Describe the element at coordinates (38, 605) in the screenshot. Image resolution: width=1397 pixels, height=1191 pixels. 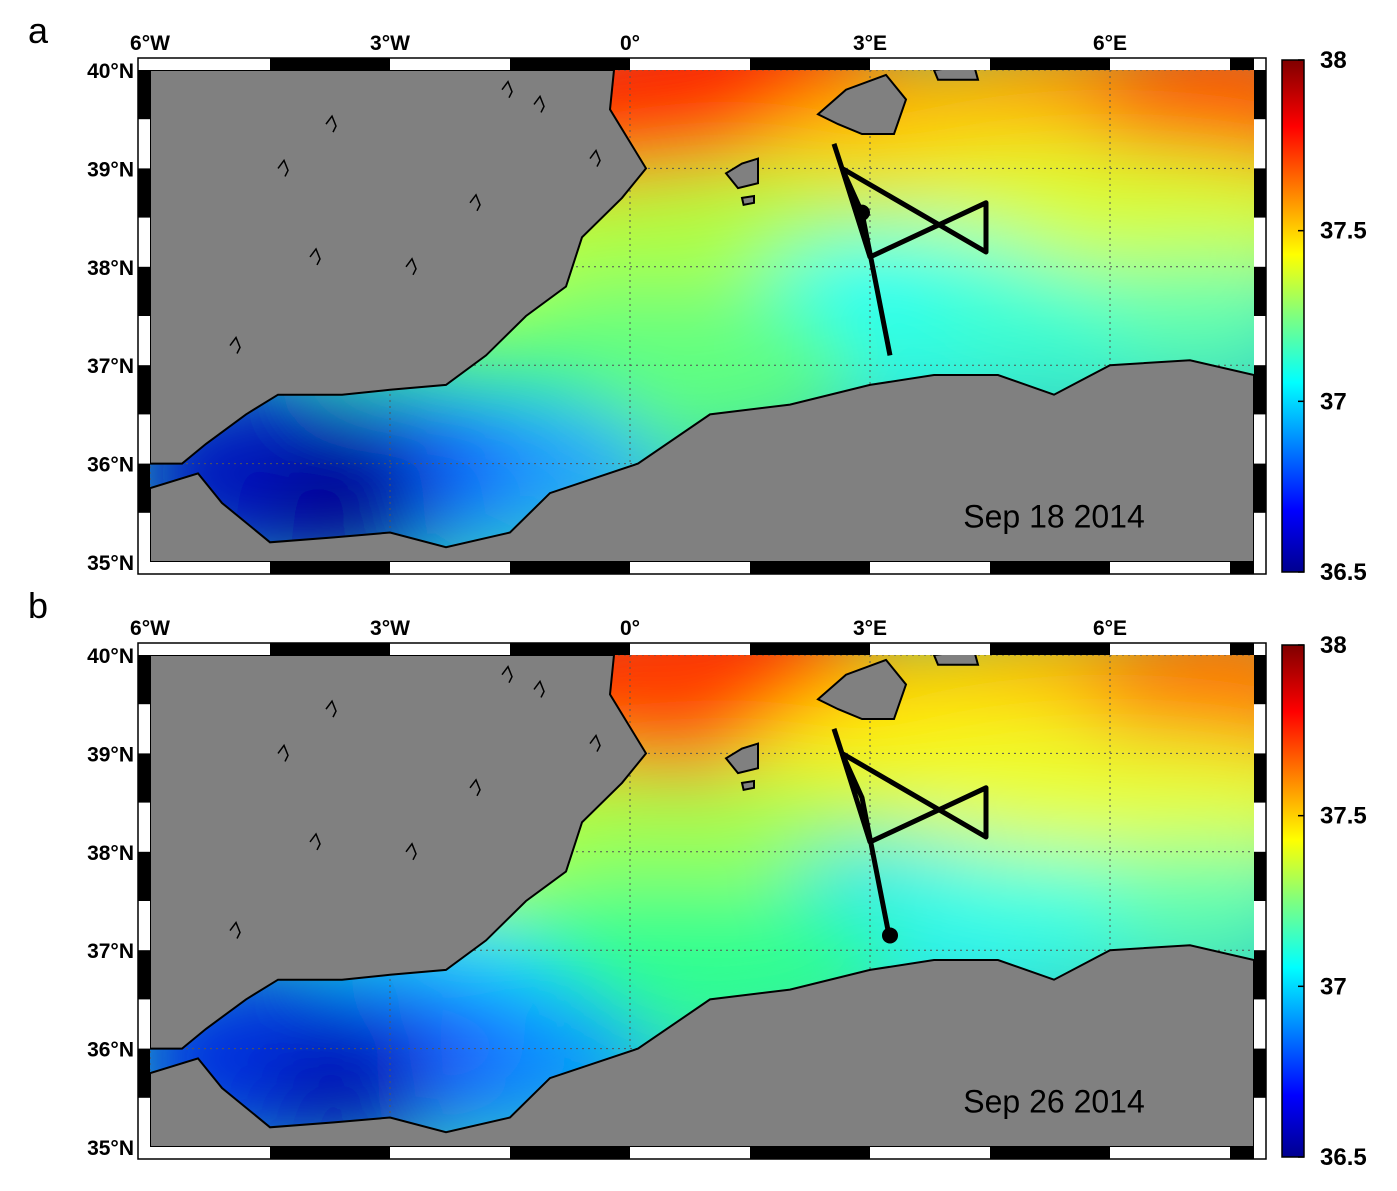
I see `panel-letter: b` at that location.